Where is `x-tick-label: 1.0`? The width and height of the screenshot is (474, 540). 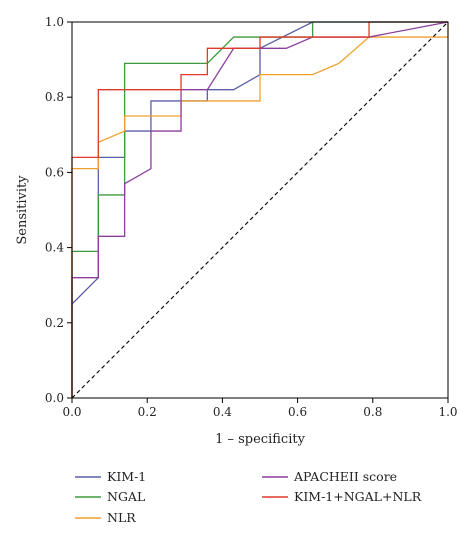 x-tick-label: 1.0 is located at coordinates (447, 412).